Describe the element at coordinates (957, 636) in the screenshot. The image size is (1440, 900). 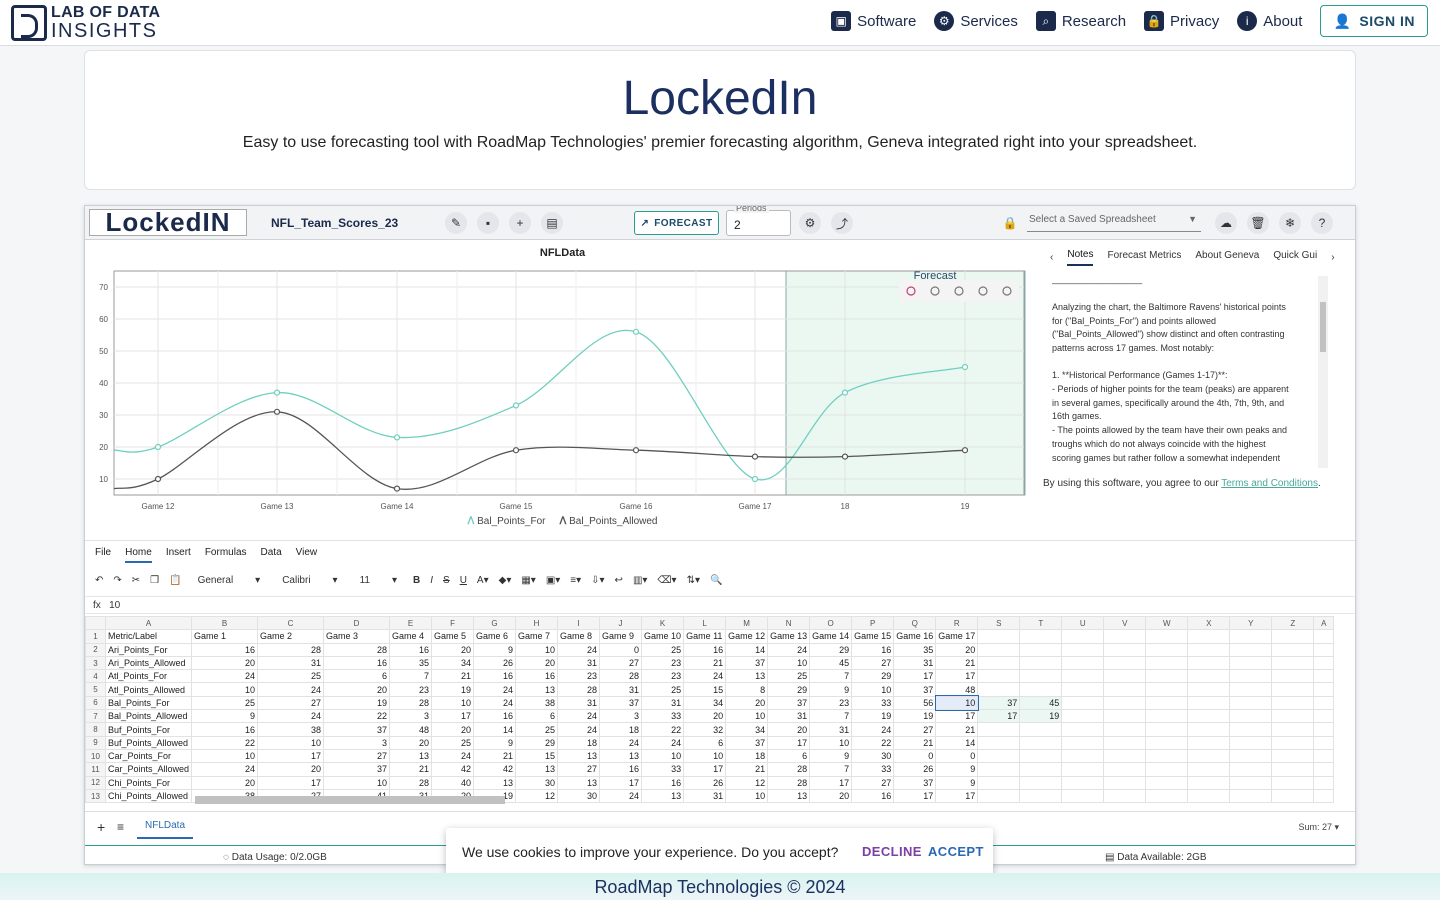
I see `cell: Game 17` at that location.